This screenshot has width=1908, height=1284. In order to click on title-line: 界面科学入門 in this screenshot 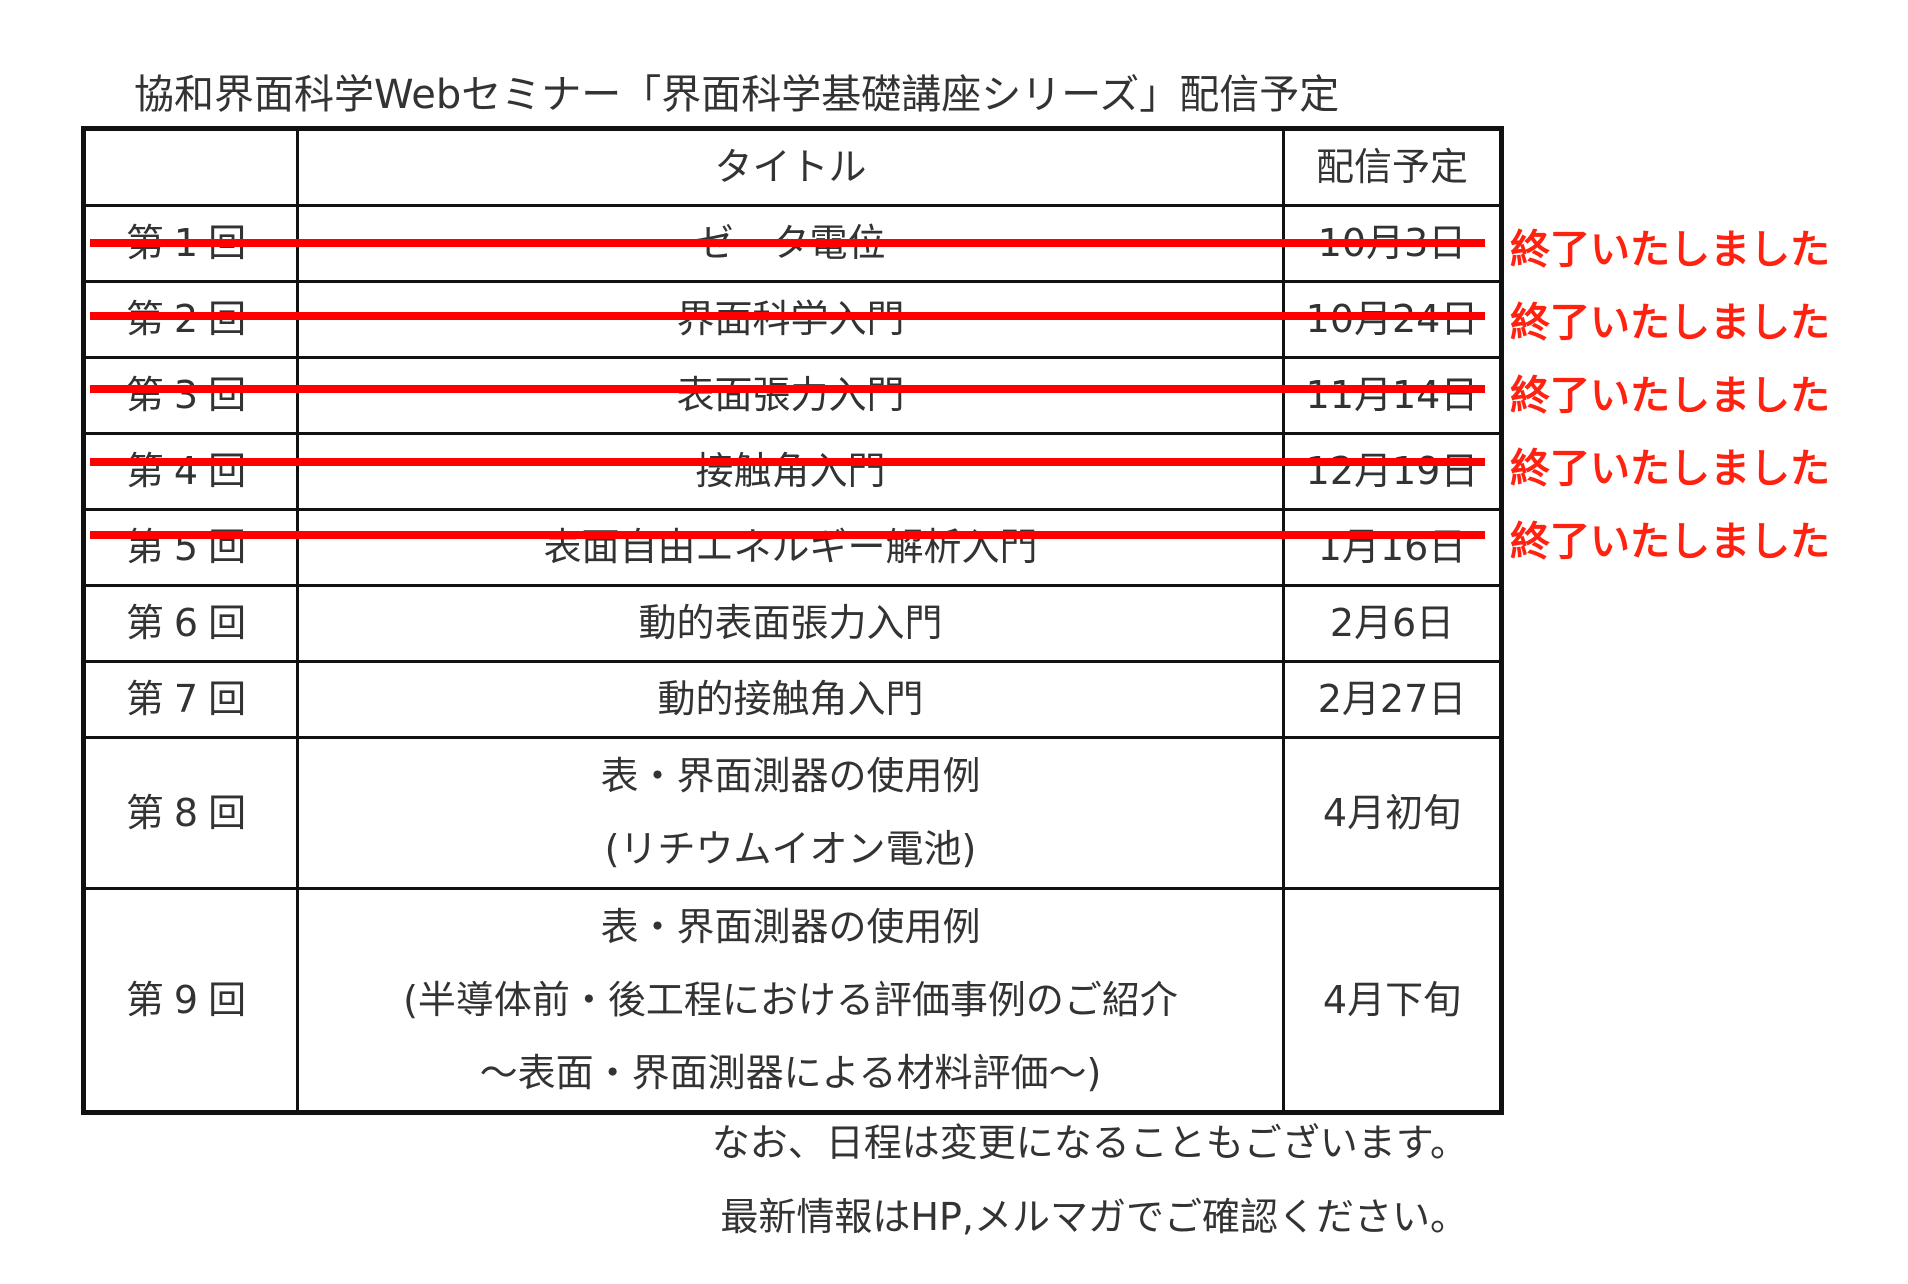, I will do `click(790, 319)`.